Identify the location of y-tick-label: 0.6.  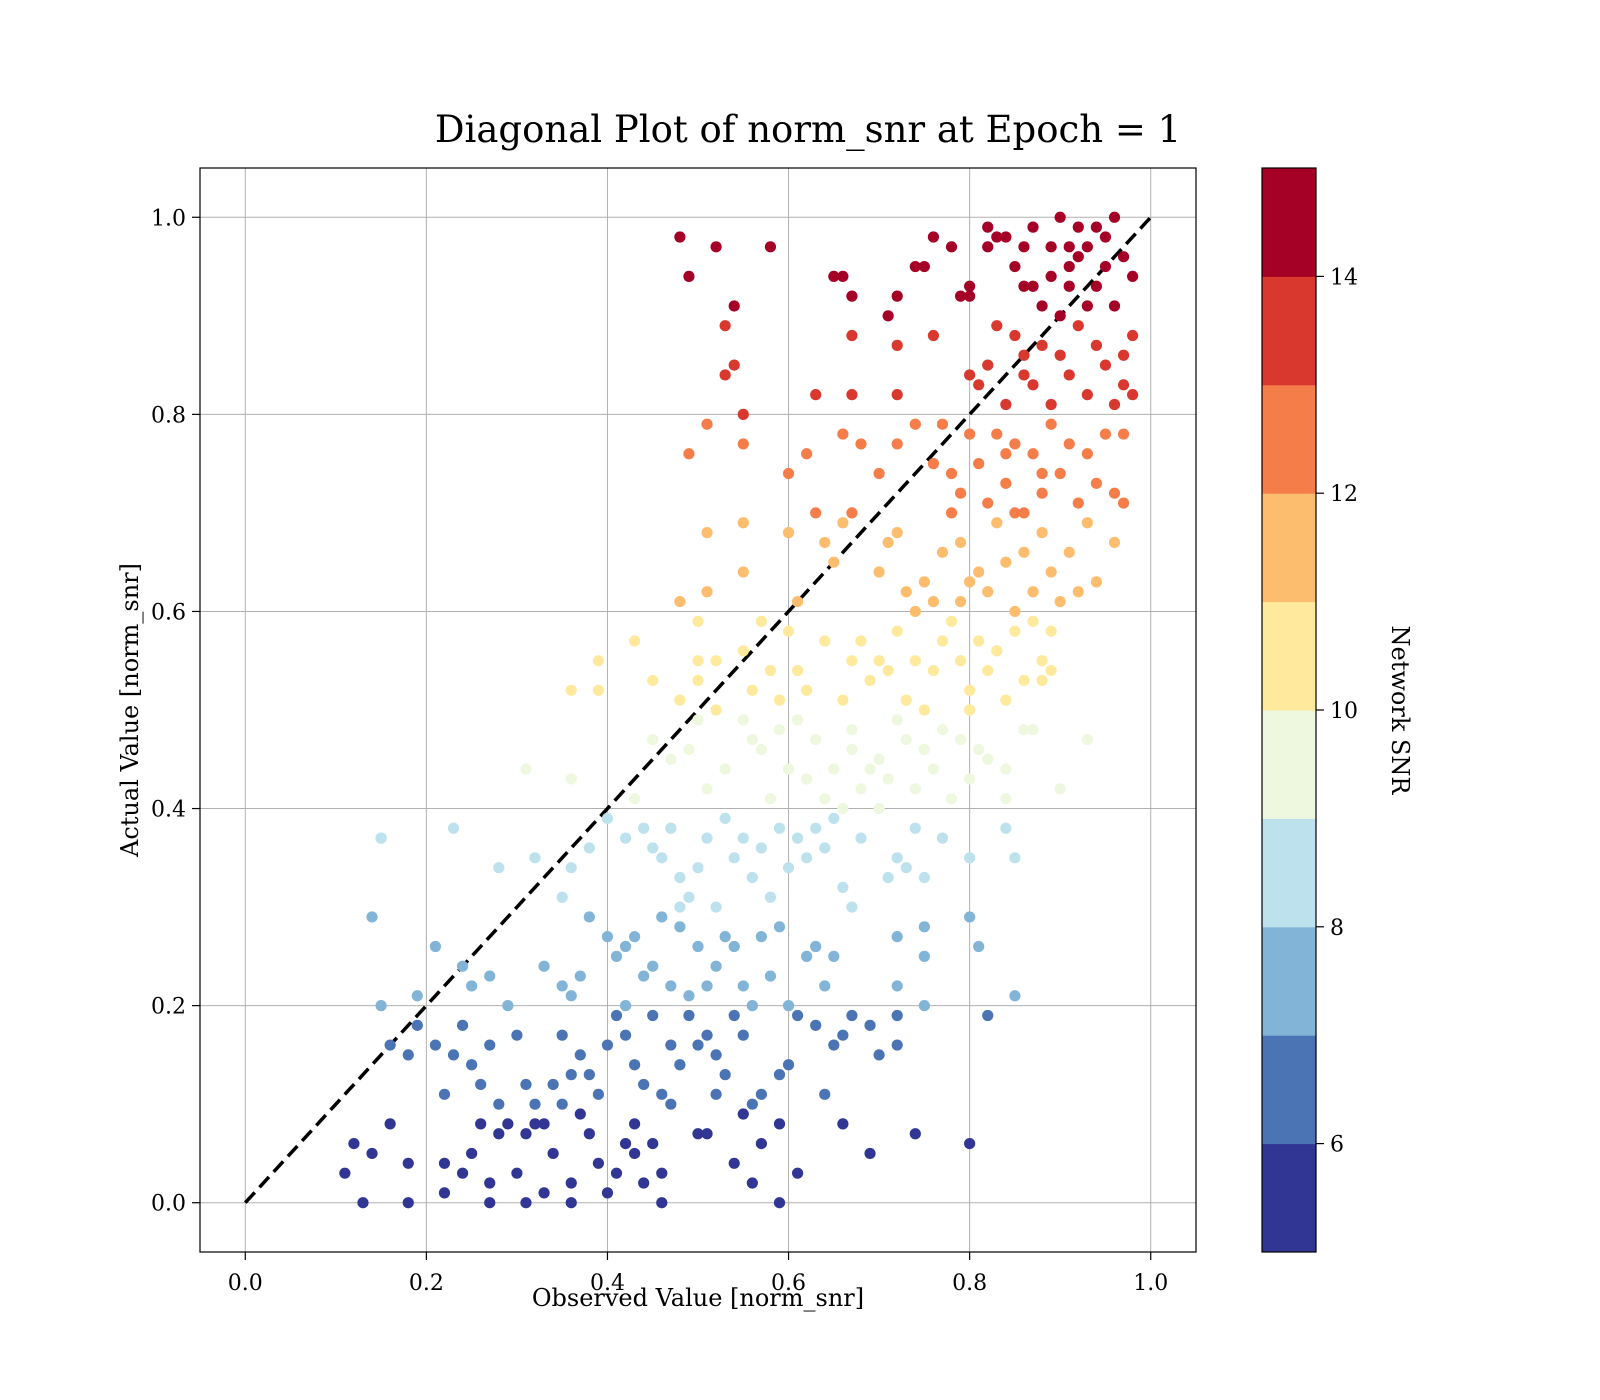
(168, 612).